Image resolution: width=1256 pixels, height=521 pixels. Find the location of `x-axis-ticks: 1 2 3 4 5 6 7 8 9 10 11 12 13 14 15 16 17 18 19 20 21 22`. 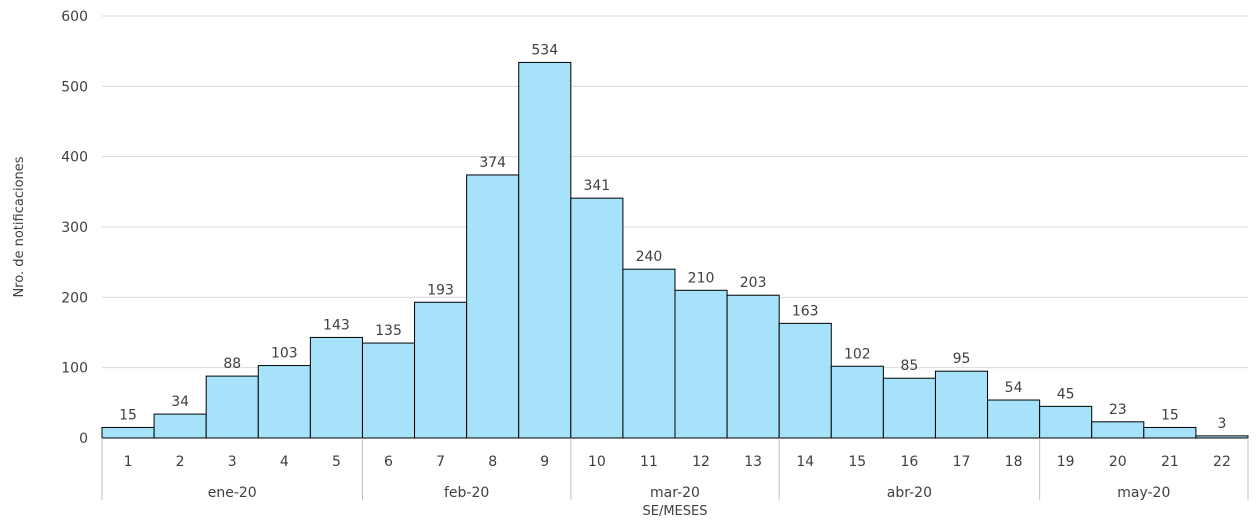

x-axis-ticks: 1 2 3 4 5 6 7 8 9 10 11 12 13 14 15 16 17 18 19 20 21 22 is located at coordinates (677, 462).